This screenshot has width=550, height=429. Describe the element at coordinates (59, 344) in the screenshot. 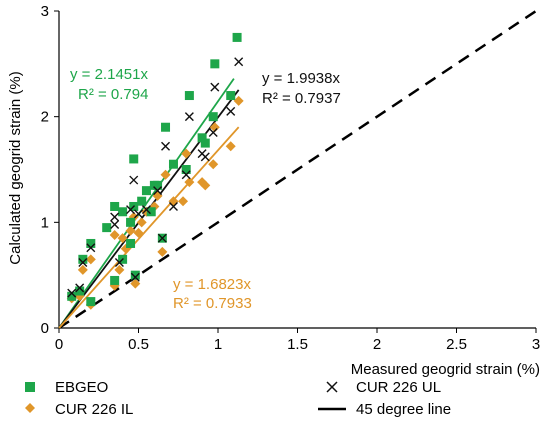

I see `x-tick-label: 0` at that location.